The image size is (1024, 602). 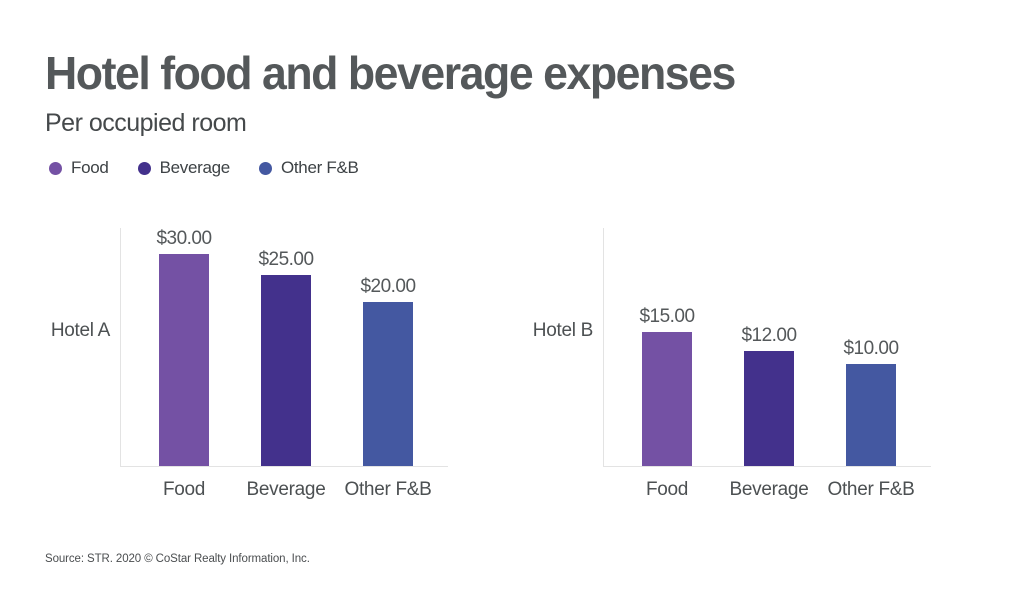 What do you see at coordinates (388, 286) in the screenshot?
I see `bar-value-label-hotel-a-other-fb: $20.00` at bounding box center [388, 286].